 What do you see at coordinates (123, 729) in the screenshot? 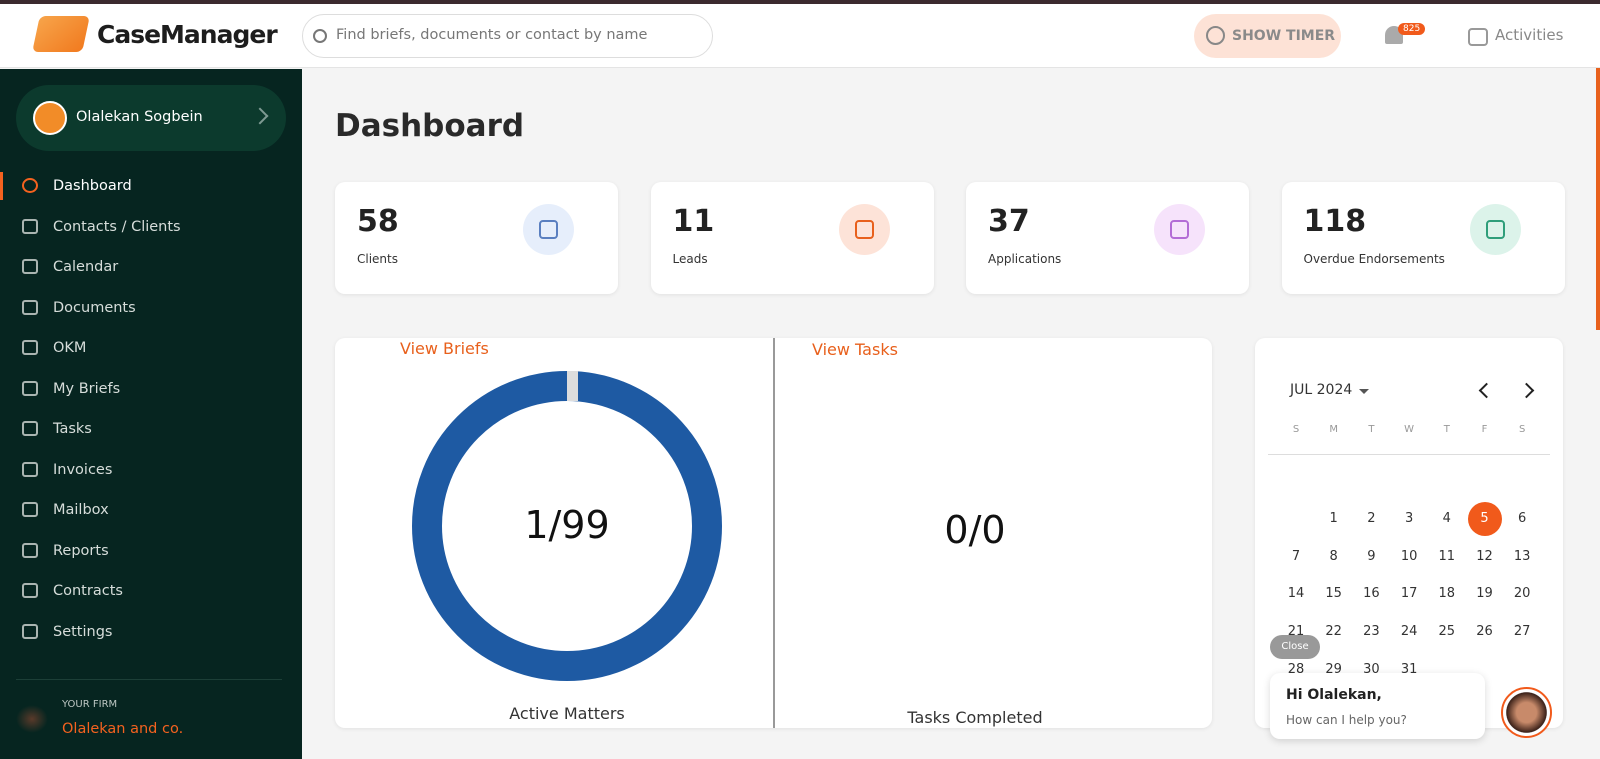
I see `firm-name: Olalekan and co.` at bounding box center [123, 729].